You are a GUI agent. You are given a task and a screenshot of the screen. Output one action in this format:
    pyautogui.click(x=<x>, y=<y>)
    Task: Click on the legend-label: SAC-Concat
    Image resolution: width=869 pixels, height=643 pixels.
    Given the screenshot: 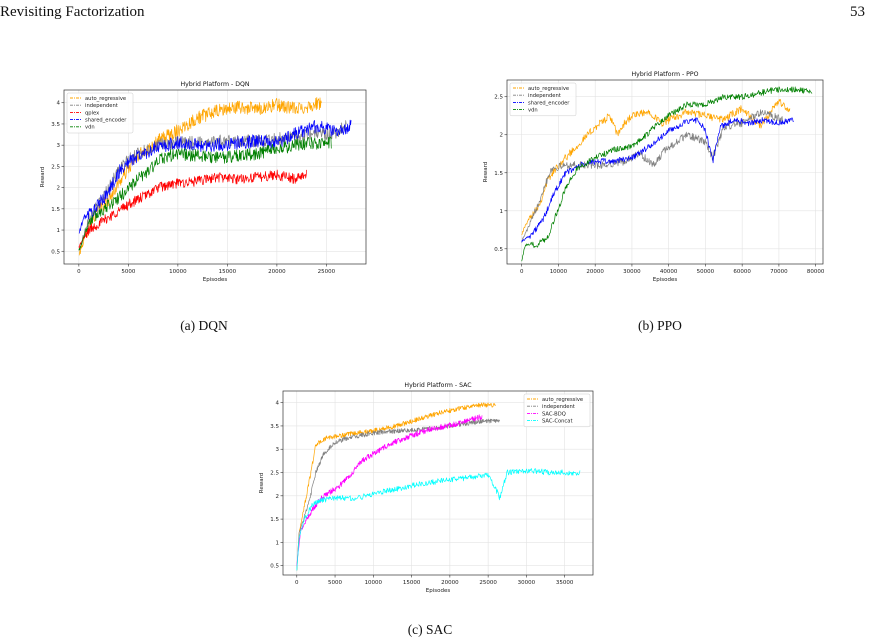 What is the action you would take?
    pyautogui.click(x=557, y=422)
    